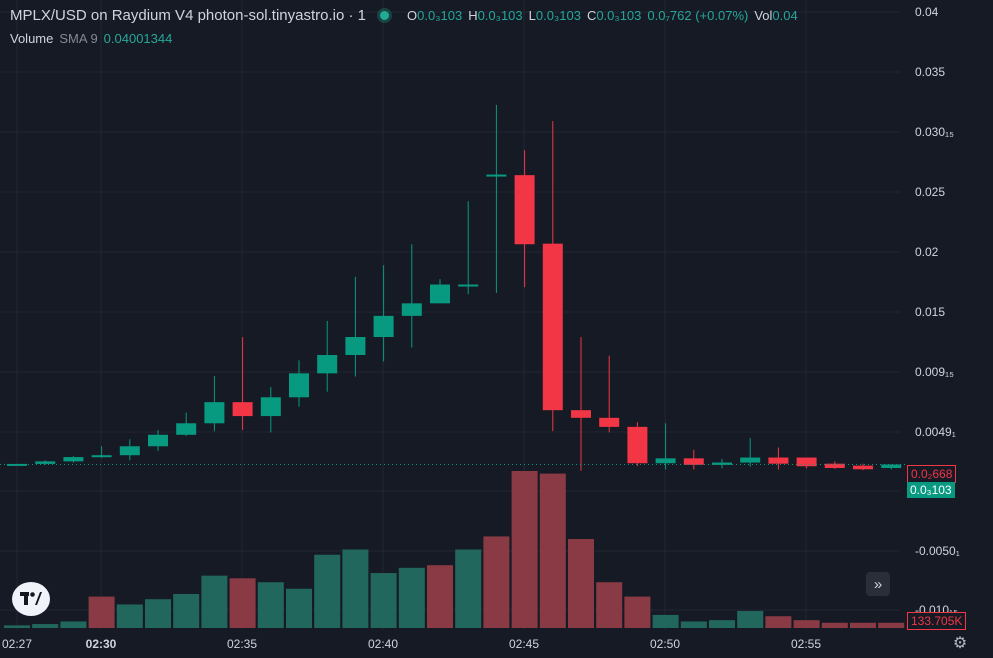  I want to click on volume-indicator-name: Volume, so click(32, 38).